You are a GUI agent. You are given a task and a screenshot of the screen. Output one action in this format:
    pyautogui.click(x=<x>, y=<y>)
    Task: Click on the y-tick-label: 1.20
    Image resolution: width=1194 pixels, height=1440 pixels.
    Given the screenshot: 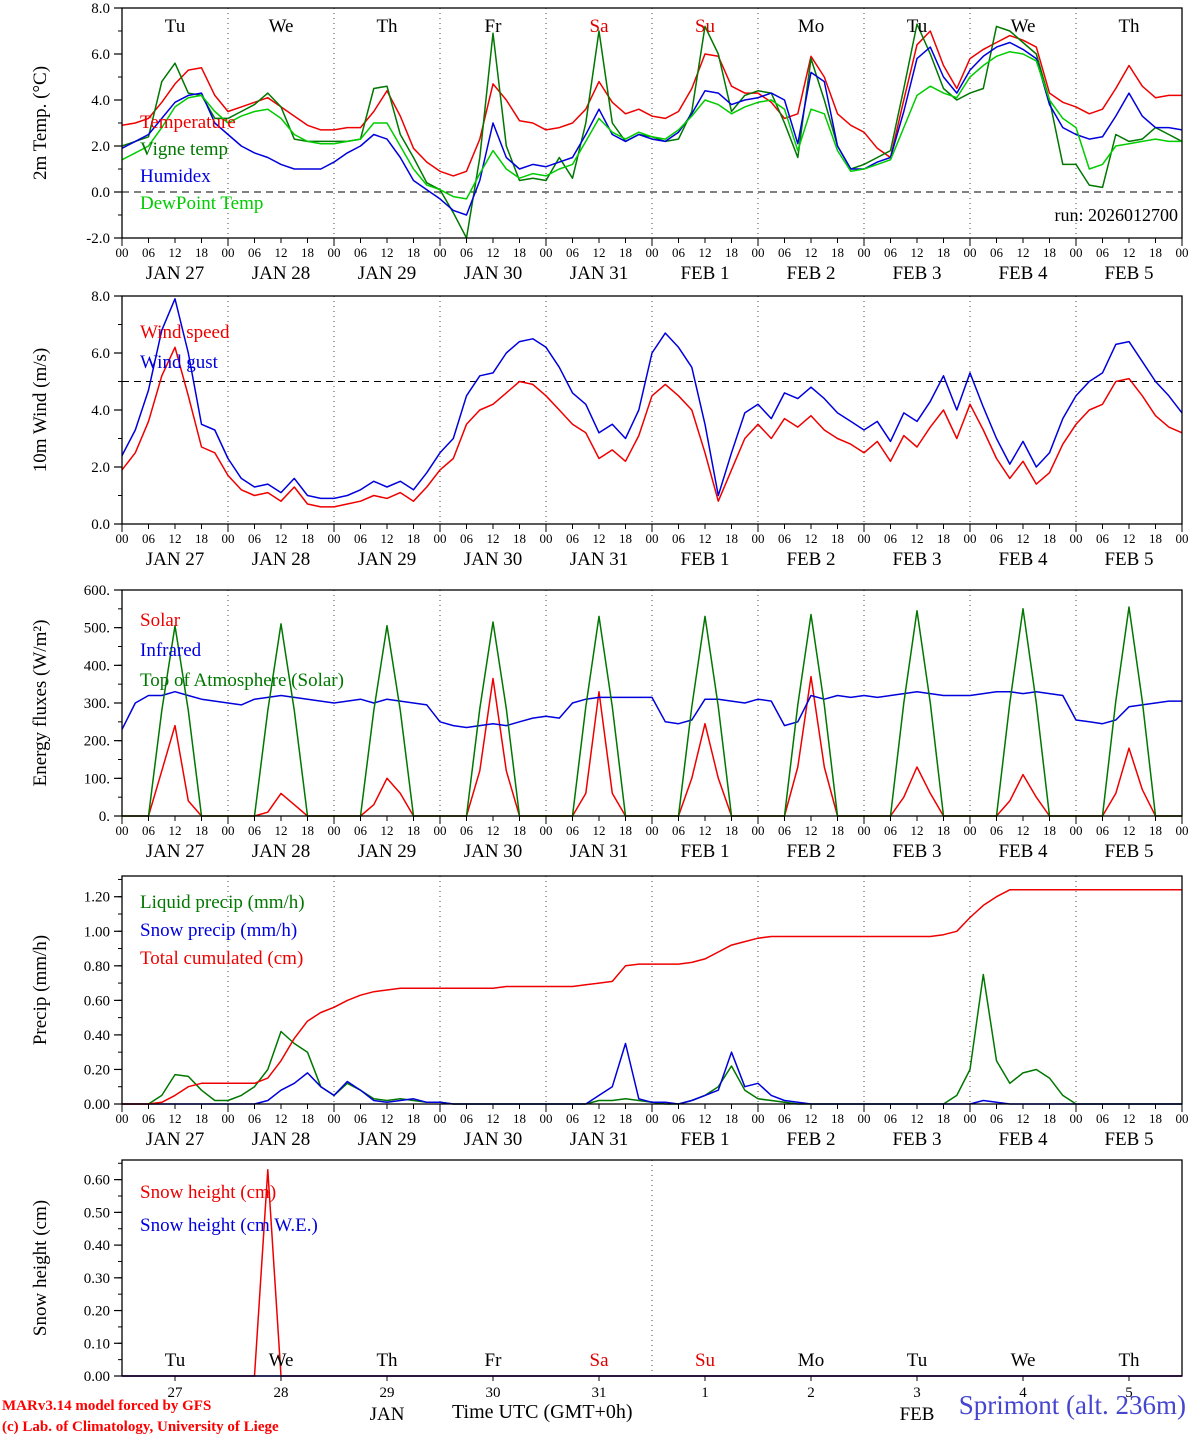 What is the action you would take?
    pyautogui.click(x=97, y=898)
    